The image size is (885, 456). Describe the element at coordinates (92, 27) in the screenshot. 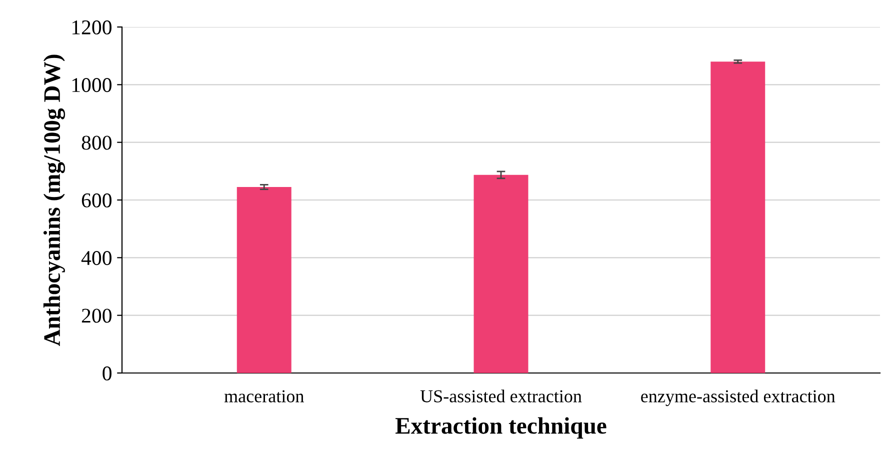

I see `y-tick-label: 1200` at that location.